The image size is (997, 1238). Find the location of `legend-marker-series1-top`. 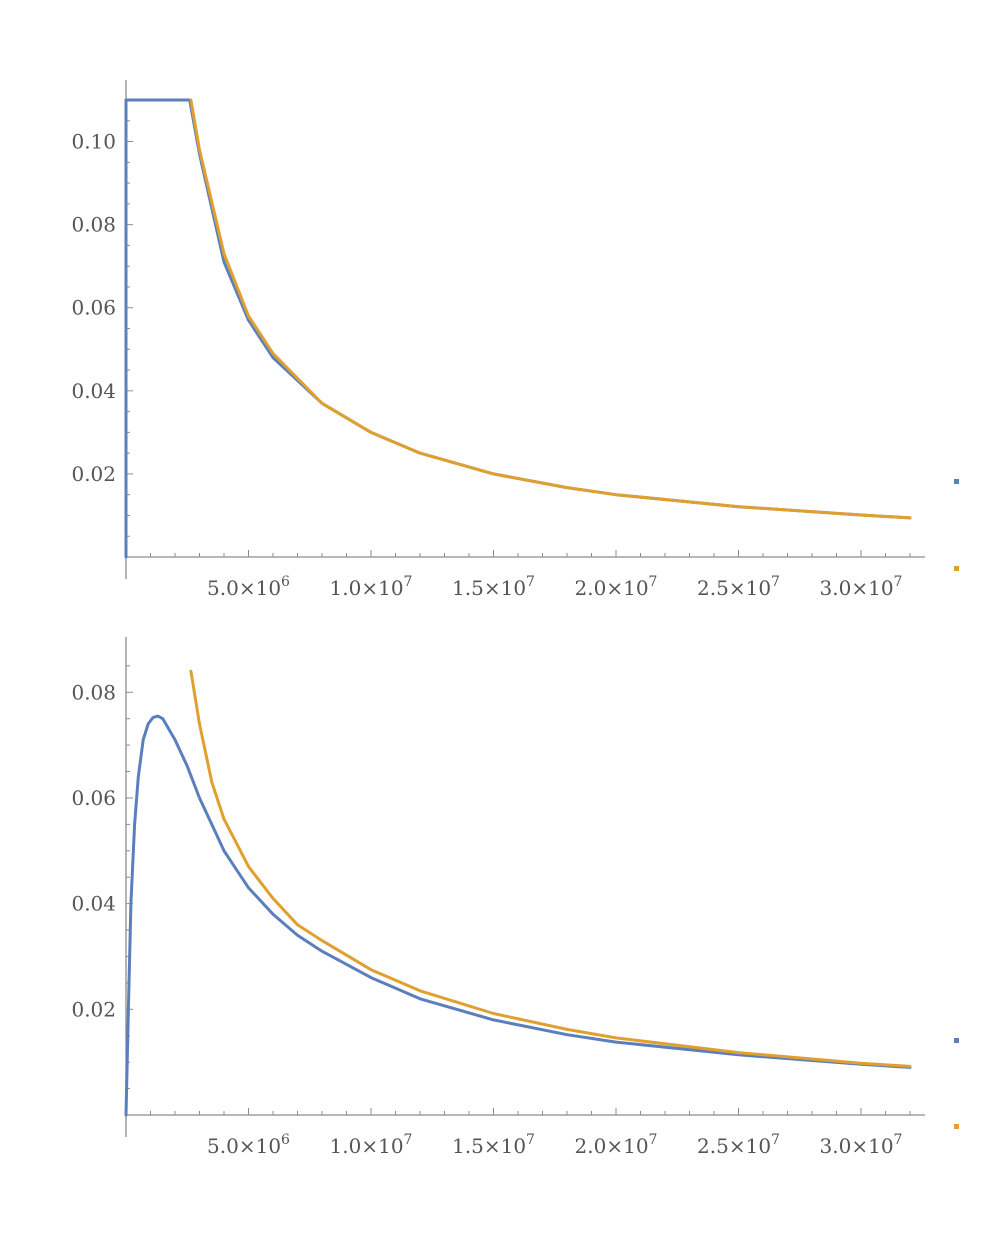

legend-marker-series1-top is located at coordinates (956, 481).